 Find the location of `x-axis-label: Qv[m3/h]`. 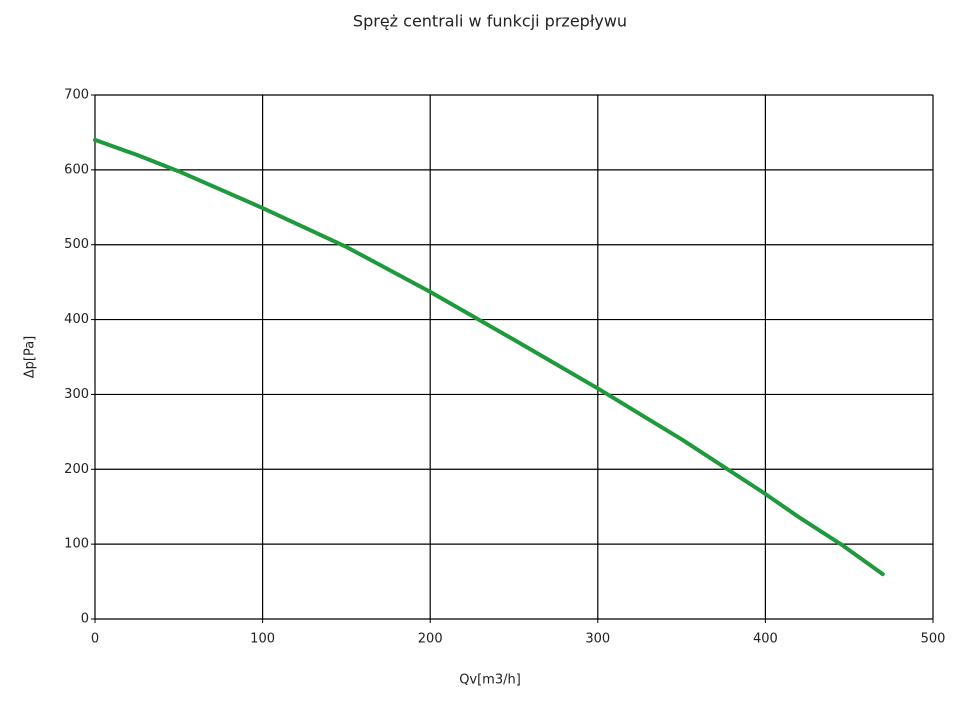

x-axis-label: Qv[m3/h] is located at coordinates (490, 680).